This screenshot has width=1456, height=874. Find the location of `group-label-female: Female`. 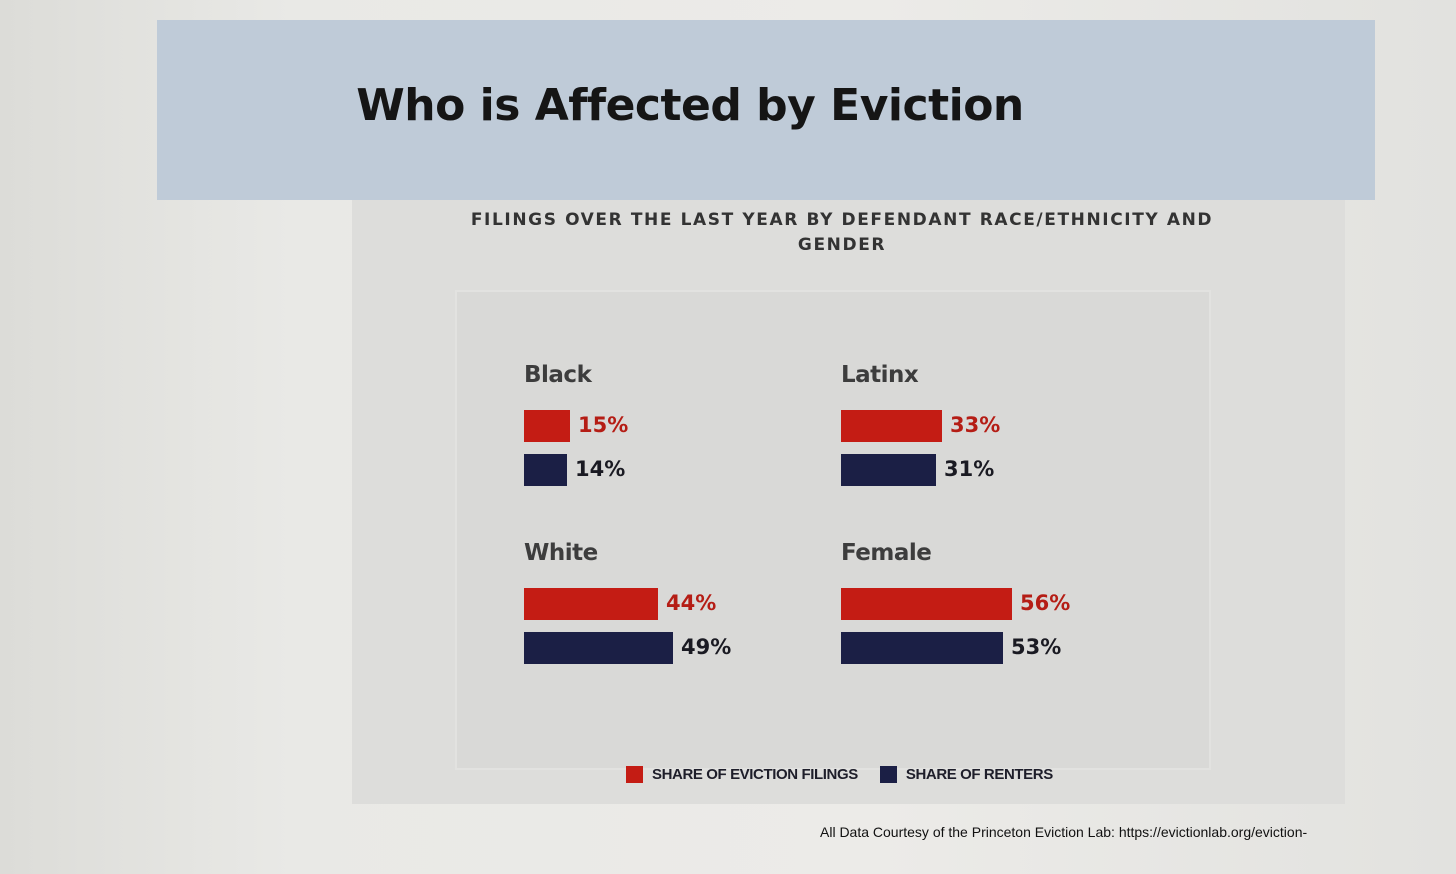

group-label-female: Female is located at coordinates (886, 553).